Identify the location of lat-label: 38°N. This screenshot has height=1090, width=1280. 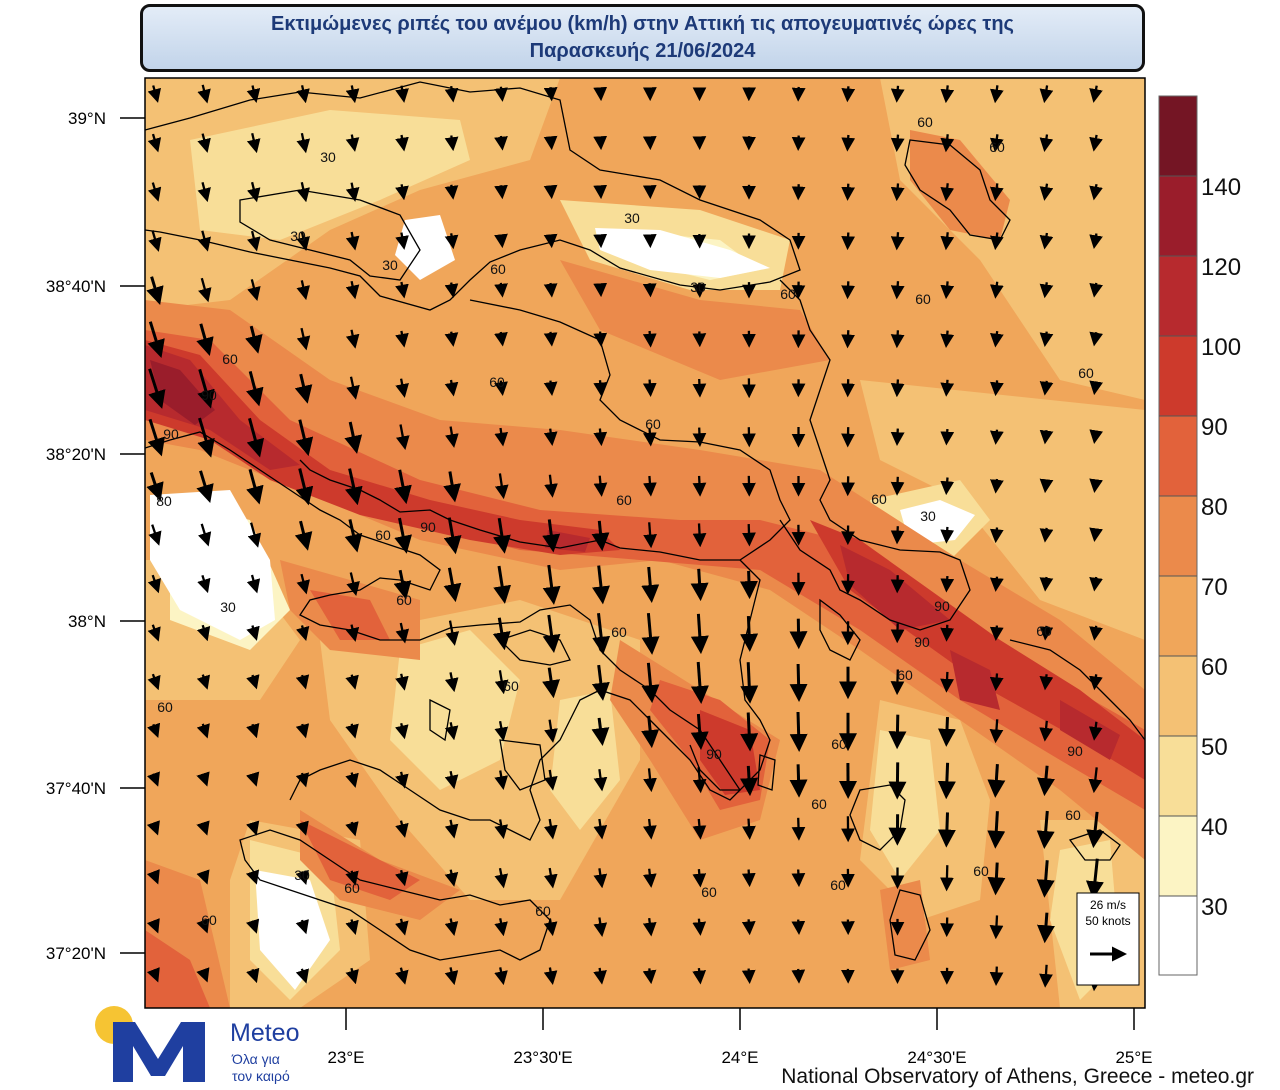
(87, 621).